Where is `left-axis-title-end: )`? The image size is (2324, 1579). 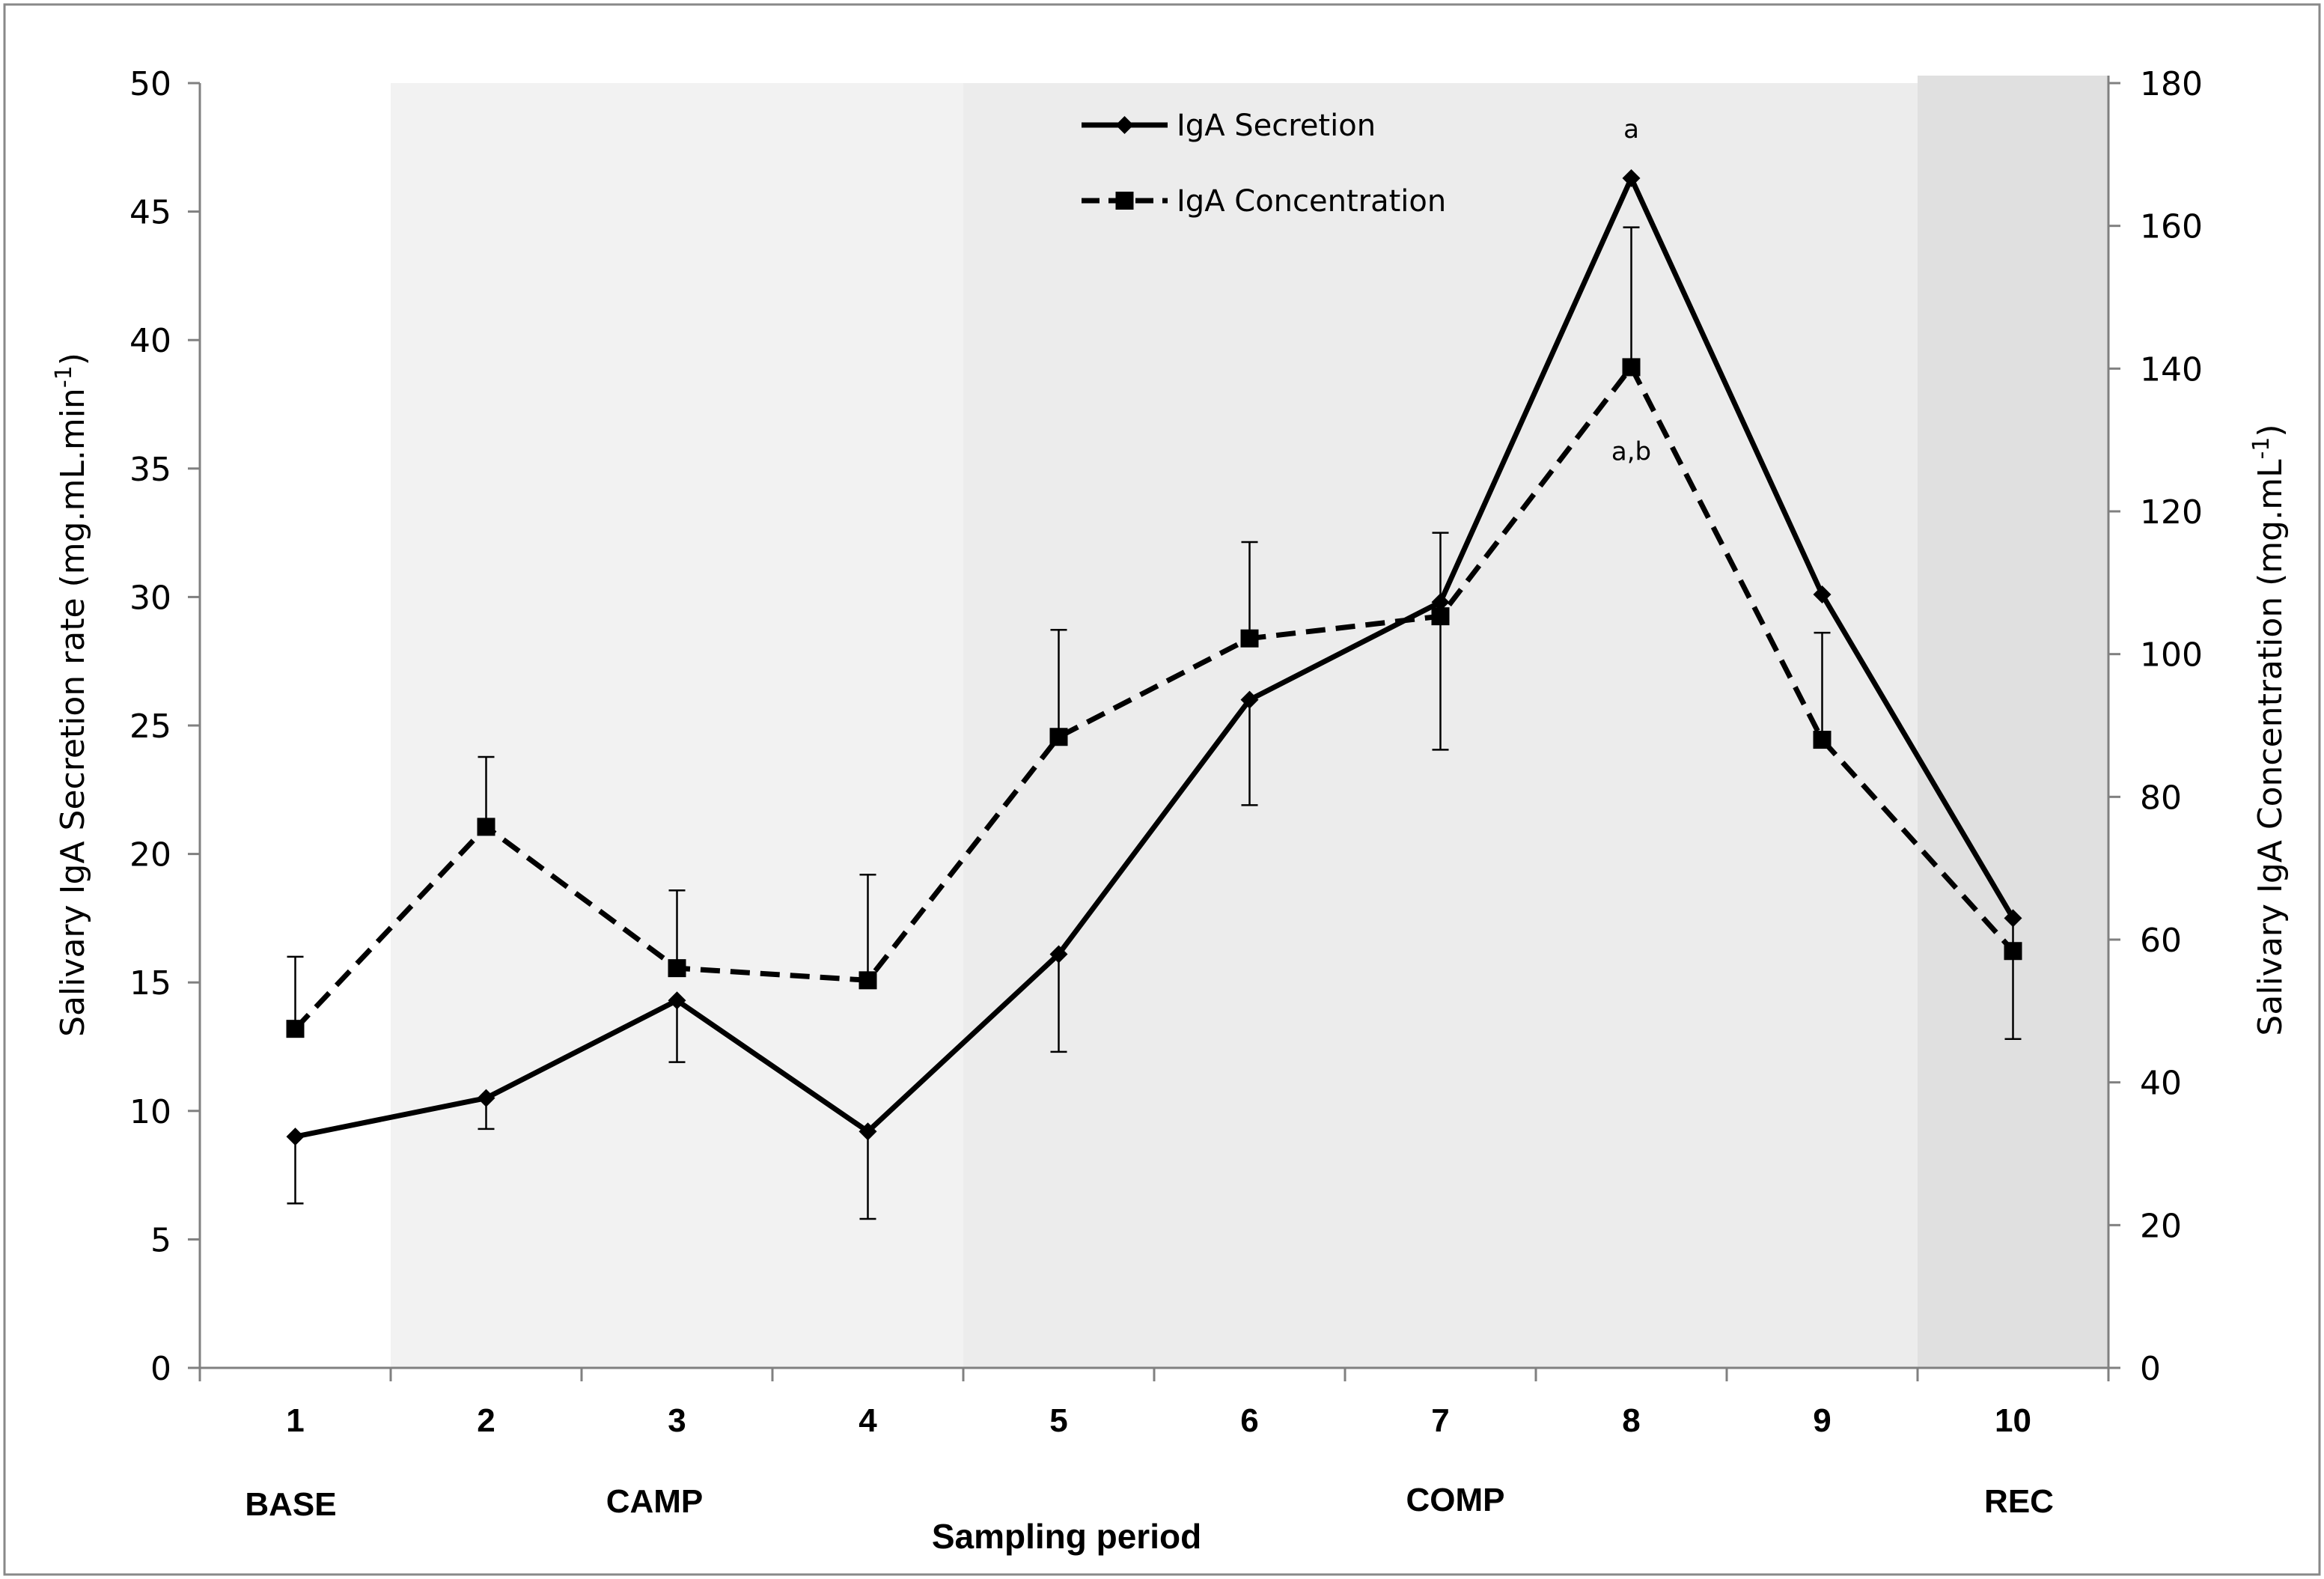
left-axis-title-end: ) is located at coordinates (73, 359).